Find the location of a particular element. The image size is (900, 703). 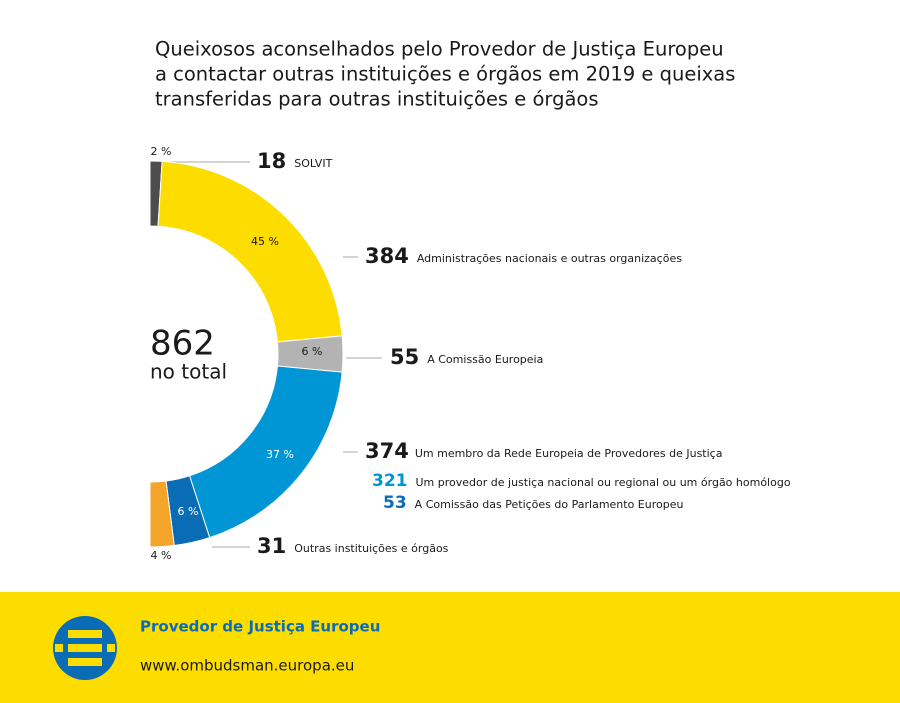

group-value: 374 is located at coordinates (387, 451).